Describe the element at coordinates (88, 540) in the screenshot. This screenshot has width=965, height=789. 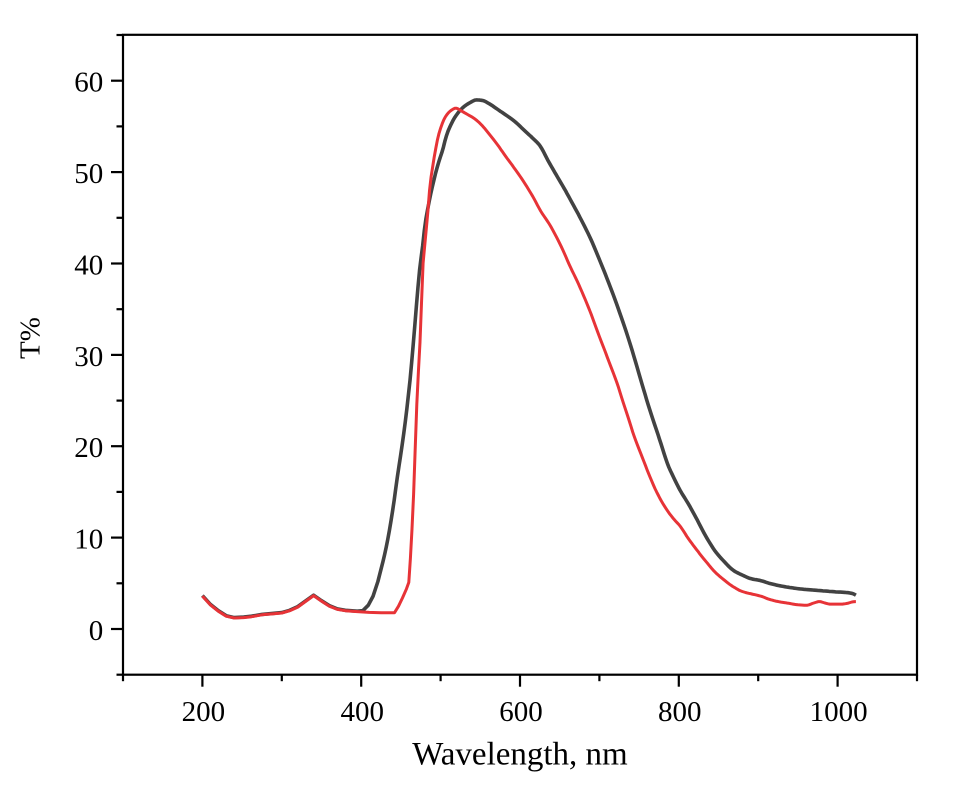
I see `svg-text: 10` at that location.